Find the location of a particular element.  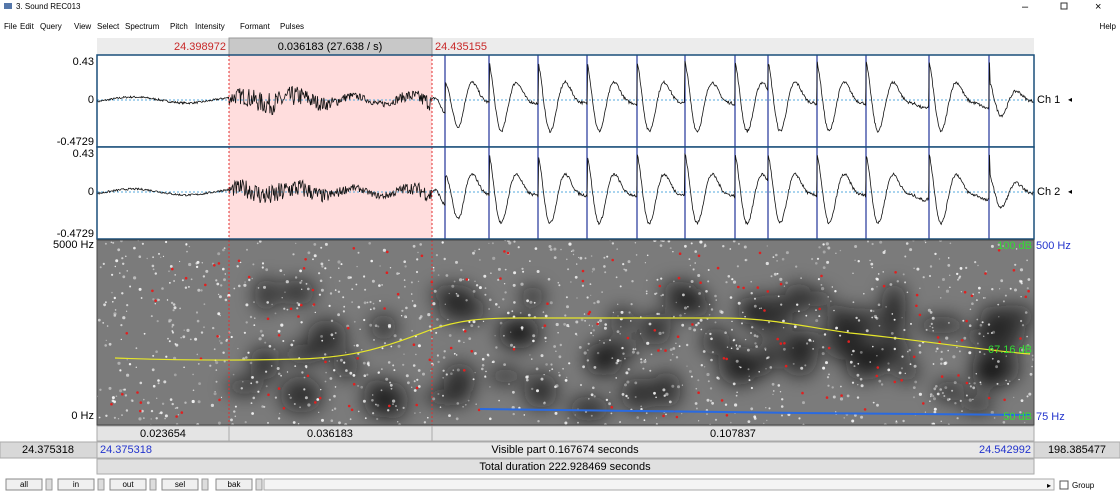

menu-item: Intensity is located at coordinates (210, 26).